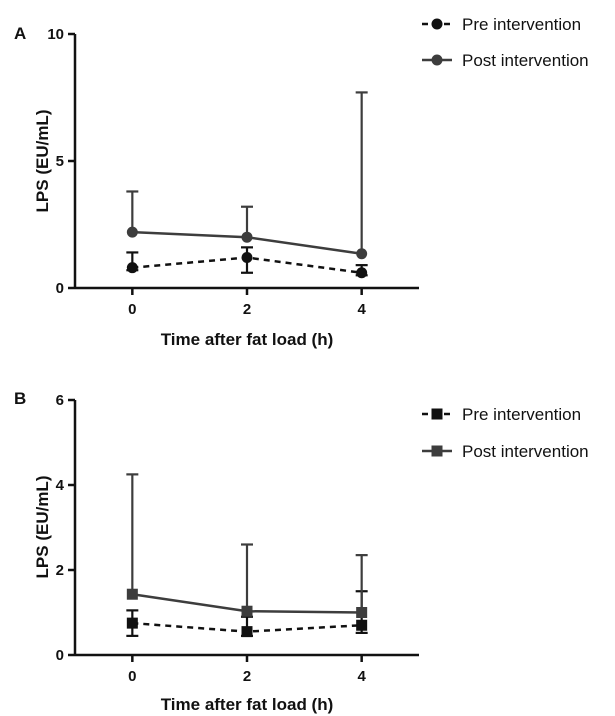 The image size is (615, 716). Describe the element at coordinates (60, 570) in the screenshot. I see `y-tick-label: 2` at that location.